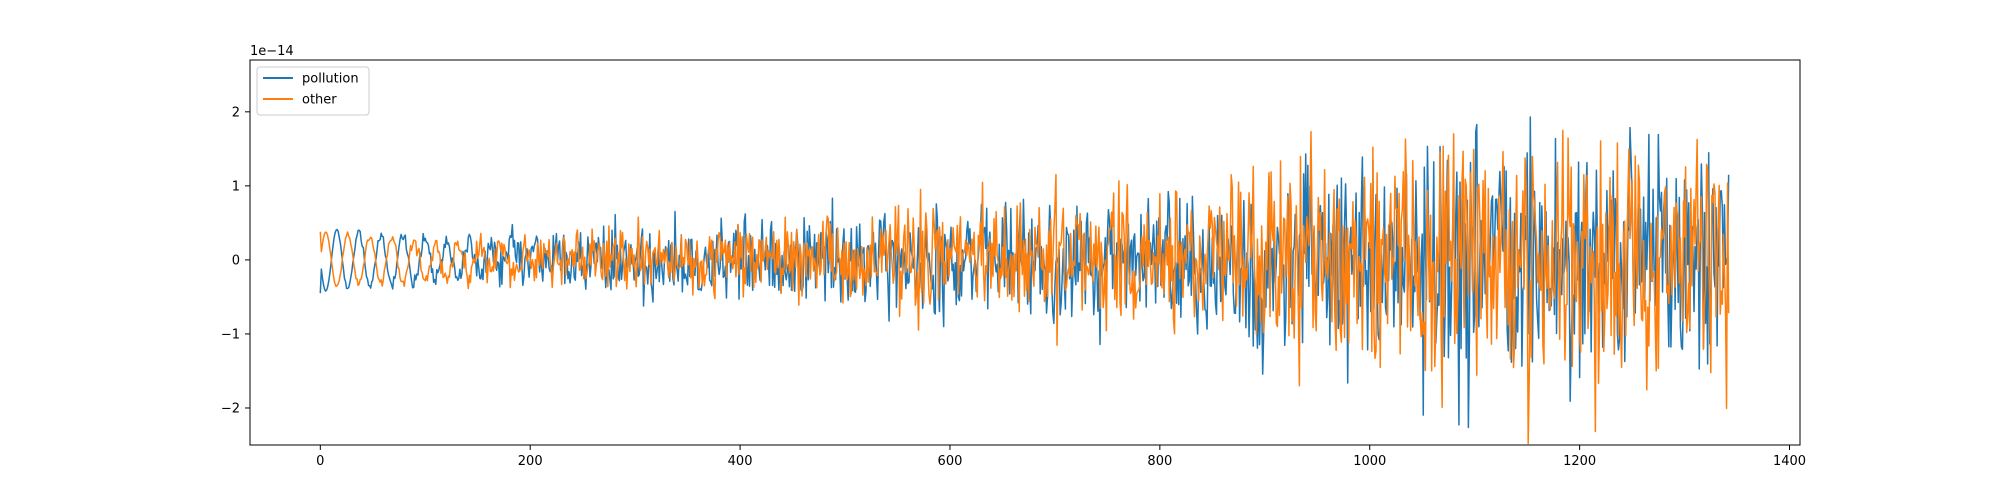 This screenshot has width=2000, height=504. Describe the element at coordinates (230, 334) in the screenshot. I see `y-tick-label: −1` at that location.